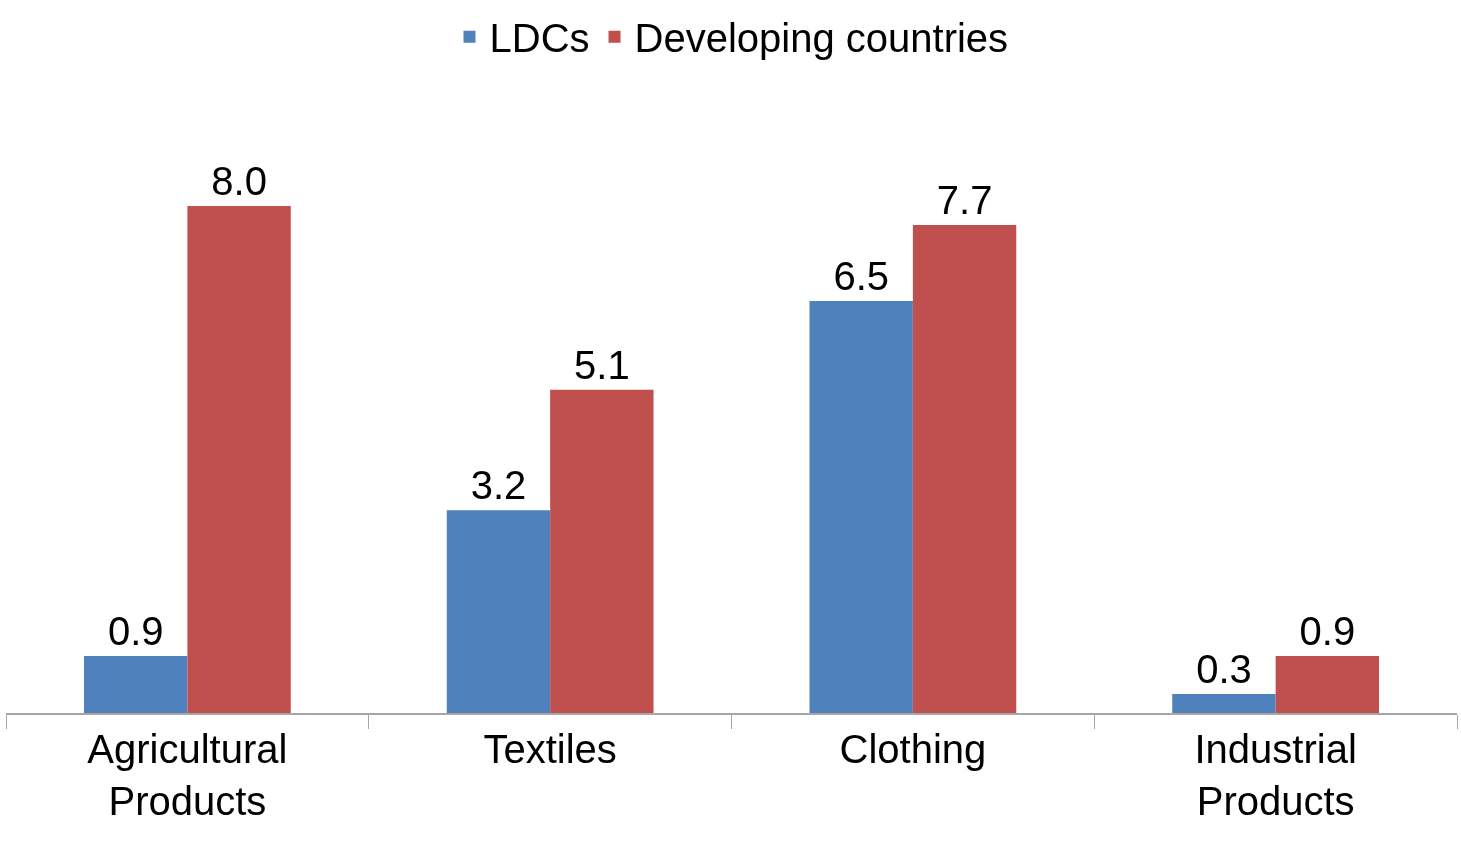  I want to click on x-tick-label: Industrial Products, so click(1275, 775).